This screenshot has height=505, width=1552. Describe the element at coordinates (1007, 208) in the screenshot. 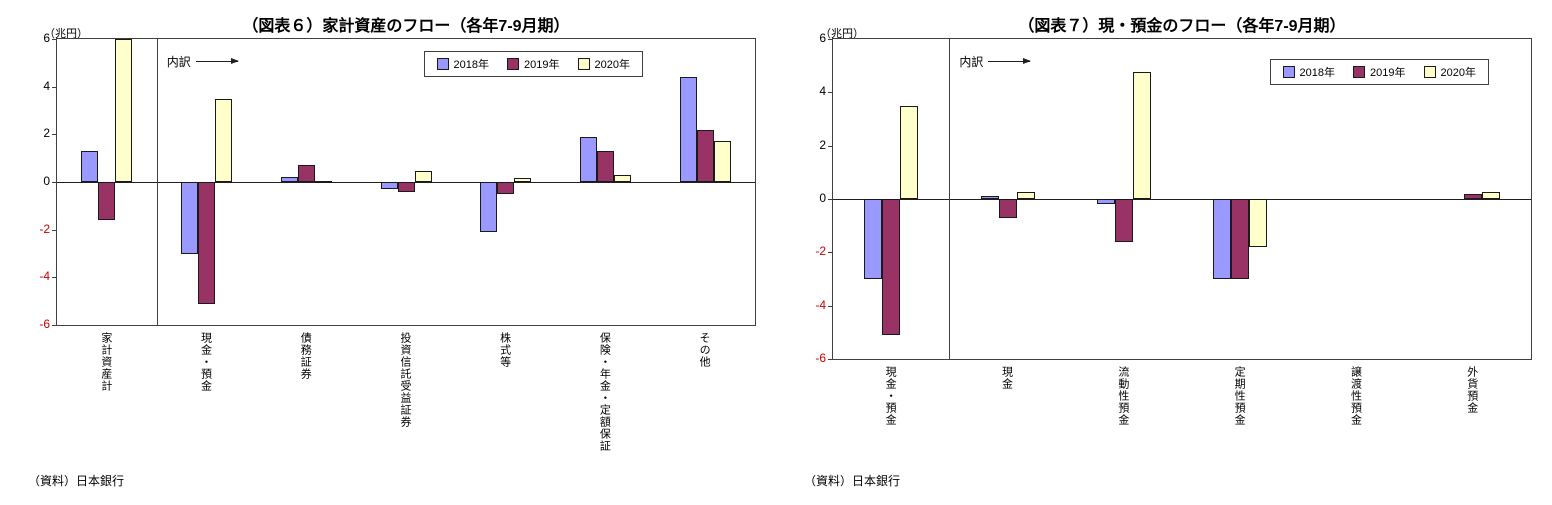

I see `bar-2019年-現金` at that location.